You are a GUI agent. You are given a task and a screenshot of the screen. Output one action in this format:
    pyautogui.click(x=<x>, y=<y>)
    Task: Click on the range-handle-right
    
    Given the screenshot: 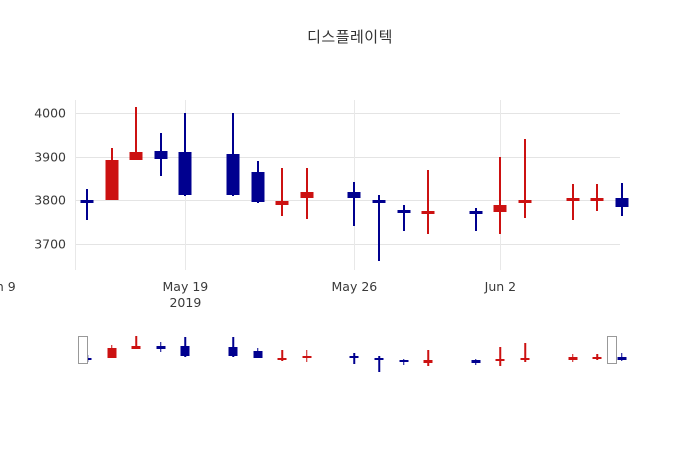 What is the action you would take?
    pyautogui.click(x=611, y=350)
    